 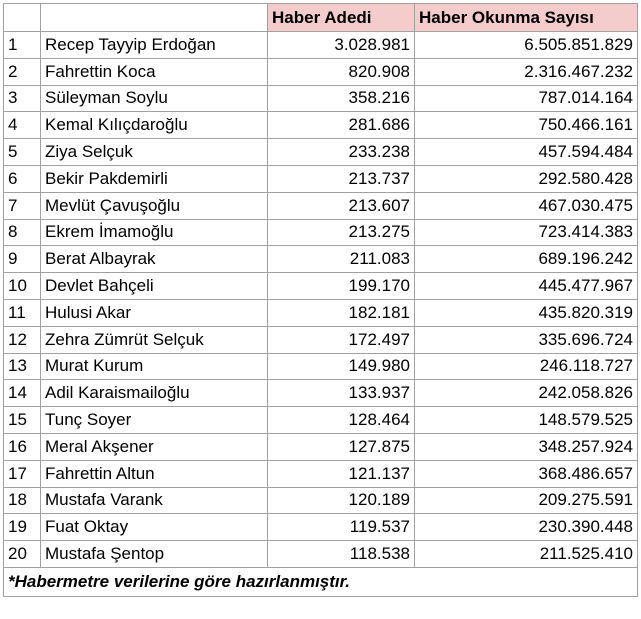 I want to click on news-count: 199.170, so click(x=341, y=286).